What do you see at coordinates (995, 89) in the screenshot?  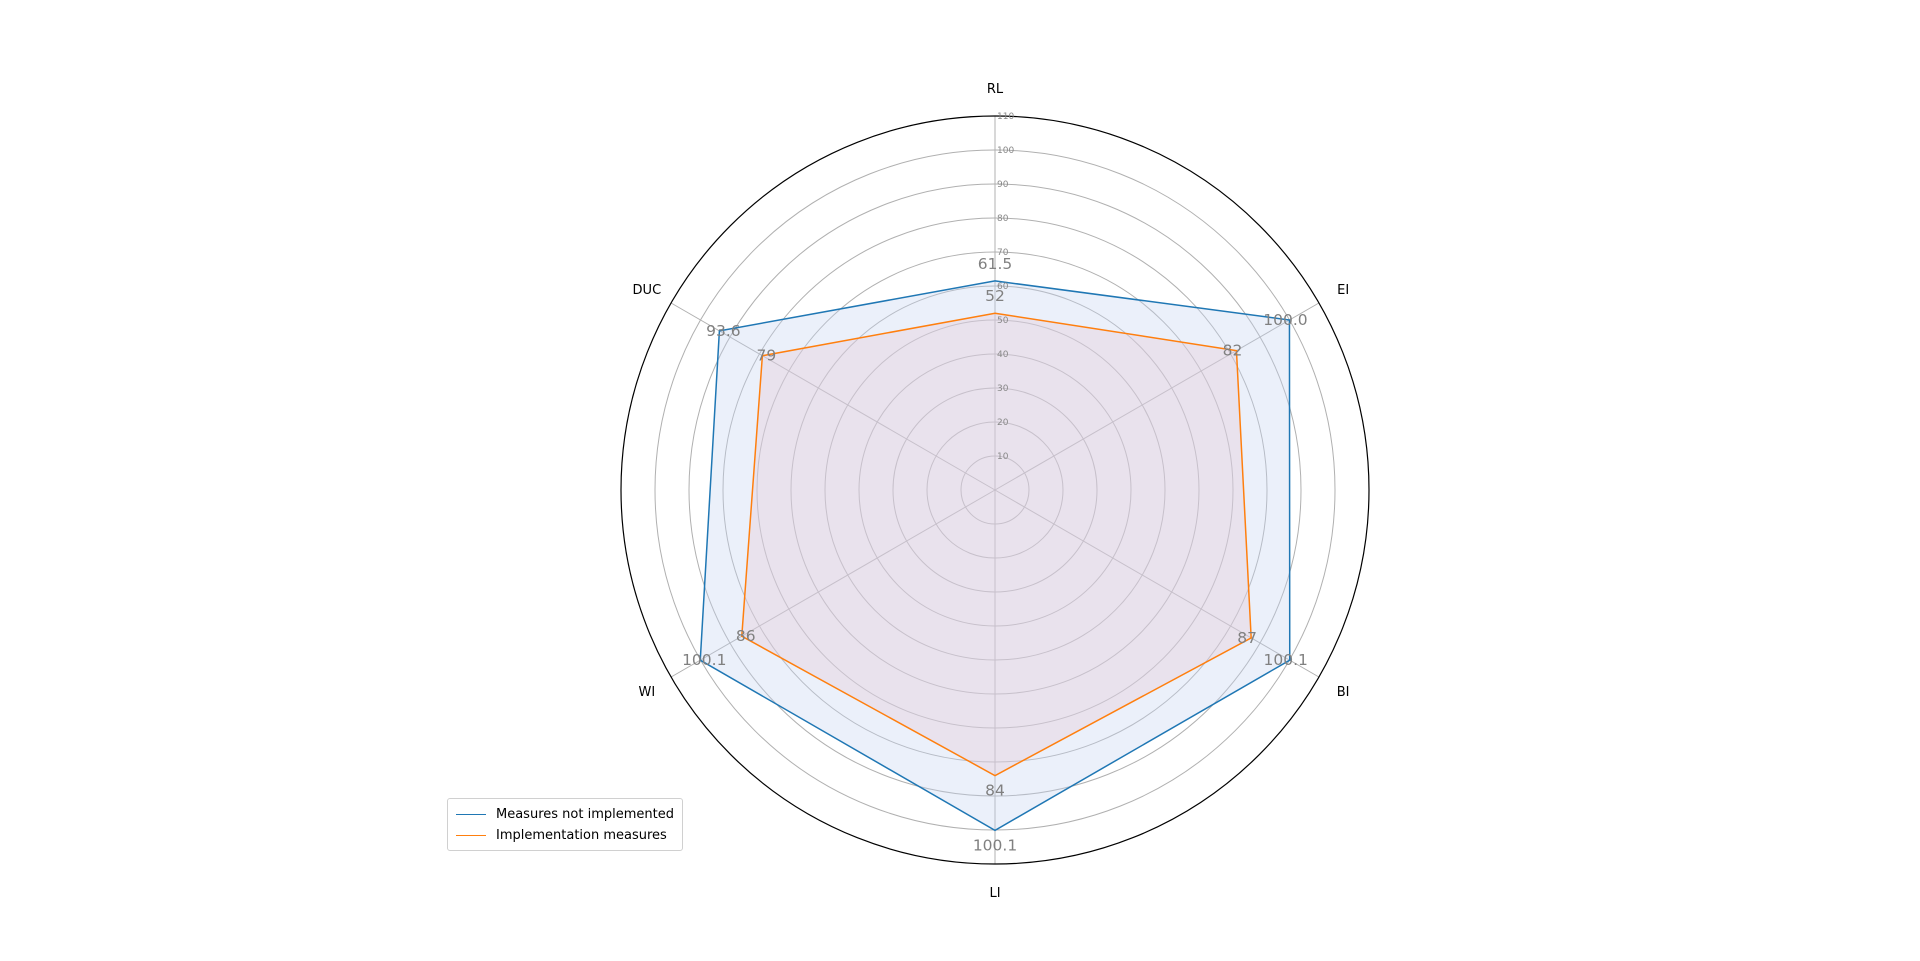 I see `axis-label-rl: RL` at bounding box center [995, 89].